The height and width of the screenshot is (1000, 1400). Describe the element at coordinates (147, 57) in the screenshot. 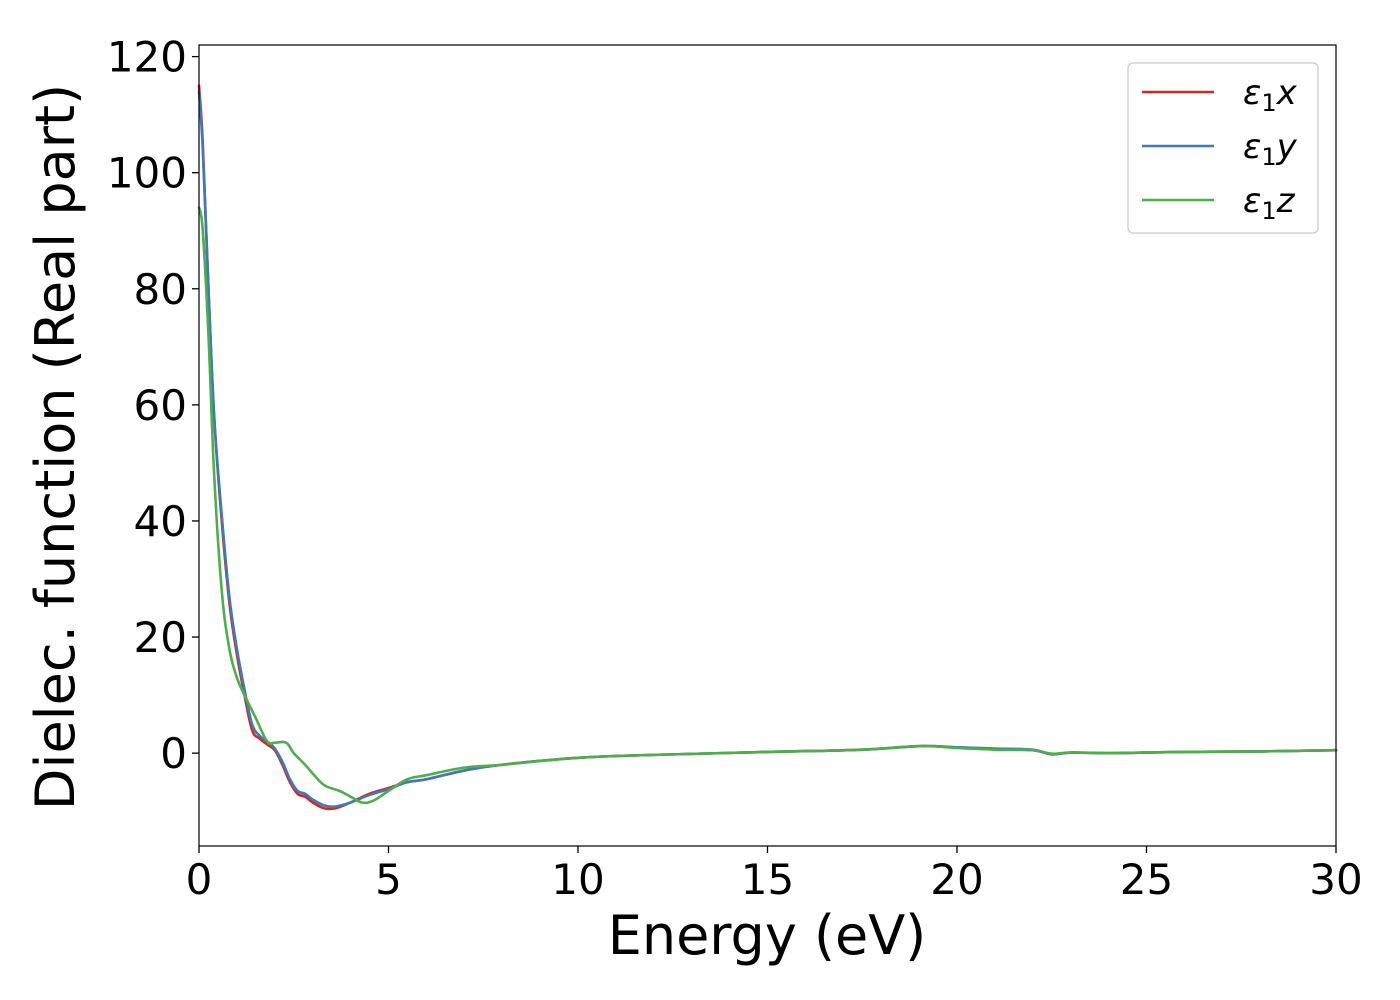

I see `y-tick-label: 120` at that location.